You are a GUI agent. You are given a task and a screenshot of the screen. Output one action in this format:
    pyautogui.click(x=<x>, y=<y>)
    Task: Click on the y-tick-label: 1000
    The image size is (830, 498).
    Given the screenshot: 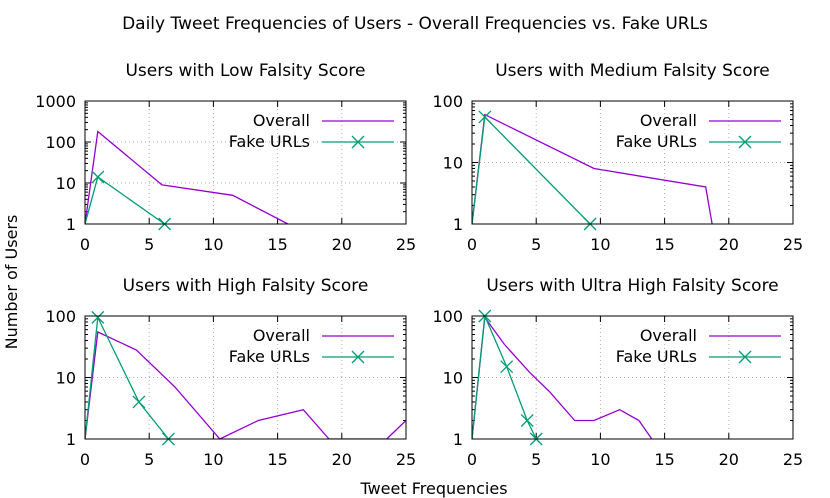 What is the action you would take?
    pyautogui.click(x=55, y=101)
    